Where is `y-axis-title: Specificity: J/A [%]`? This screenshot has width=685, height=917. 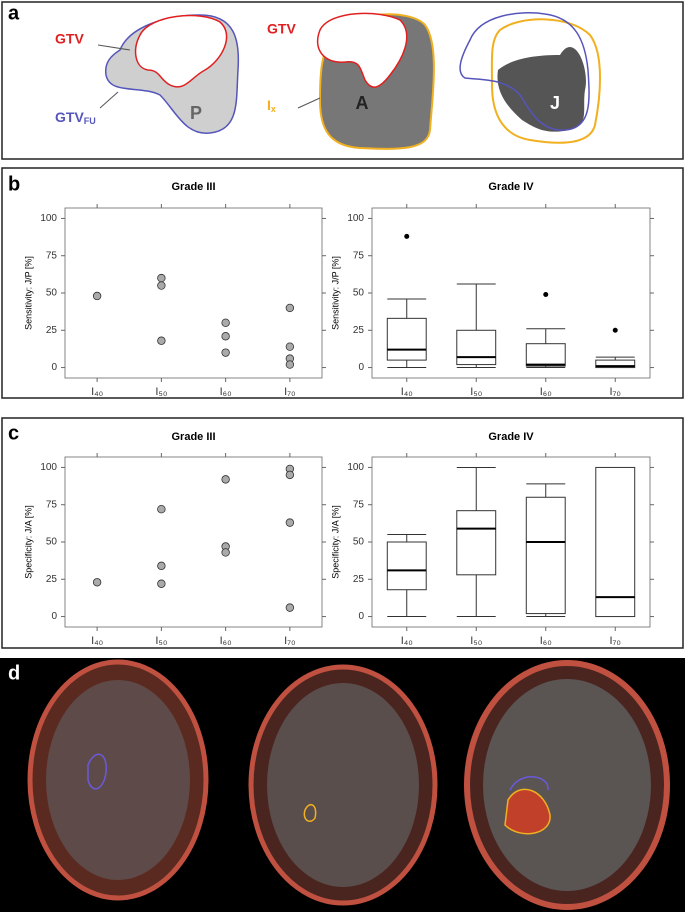 y-axis-title: Specificity: J/A [%] is located at coordinates (335, 542).